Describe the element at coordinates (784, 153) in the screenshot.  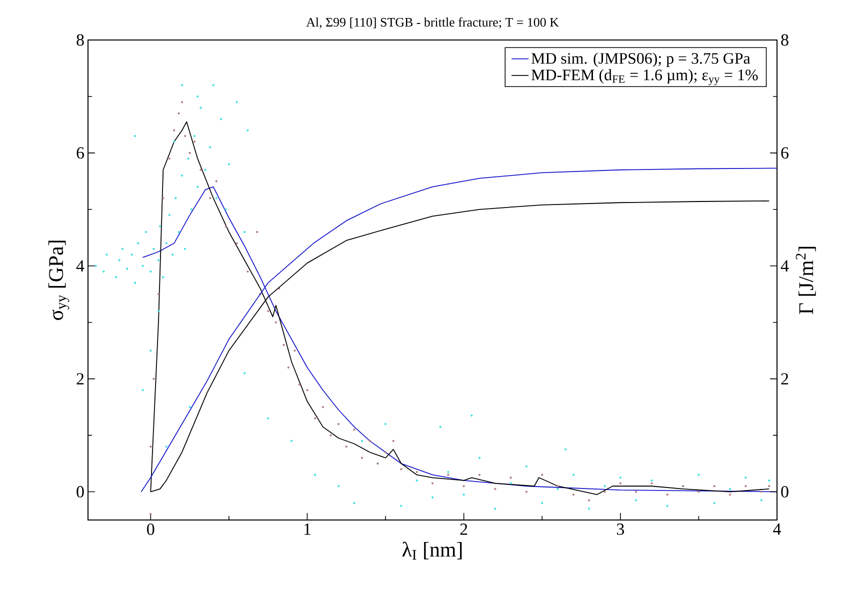
I see `y2-tick-label: 6` at that location.